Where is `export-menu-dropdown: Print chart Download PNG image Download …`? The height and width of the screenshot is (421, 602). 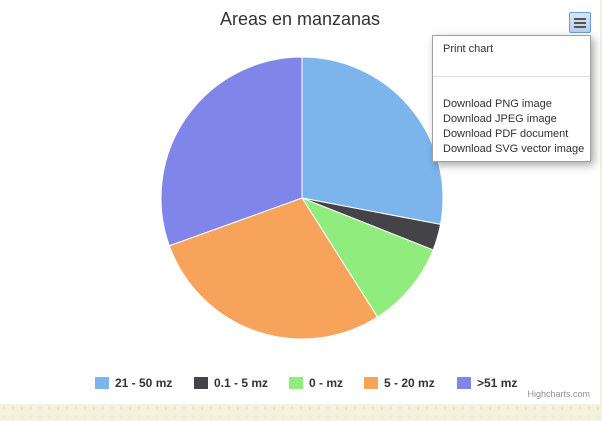 export-menu-dropdown: Print chart Download PNG image Download … is located at coordinates (511, 98).